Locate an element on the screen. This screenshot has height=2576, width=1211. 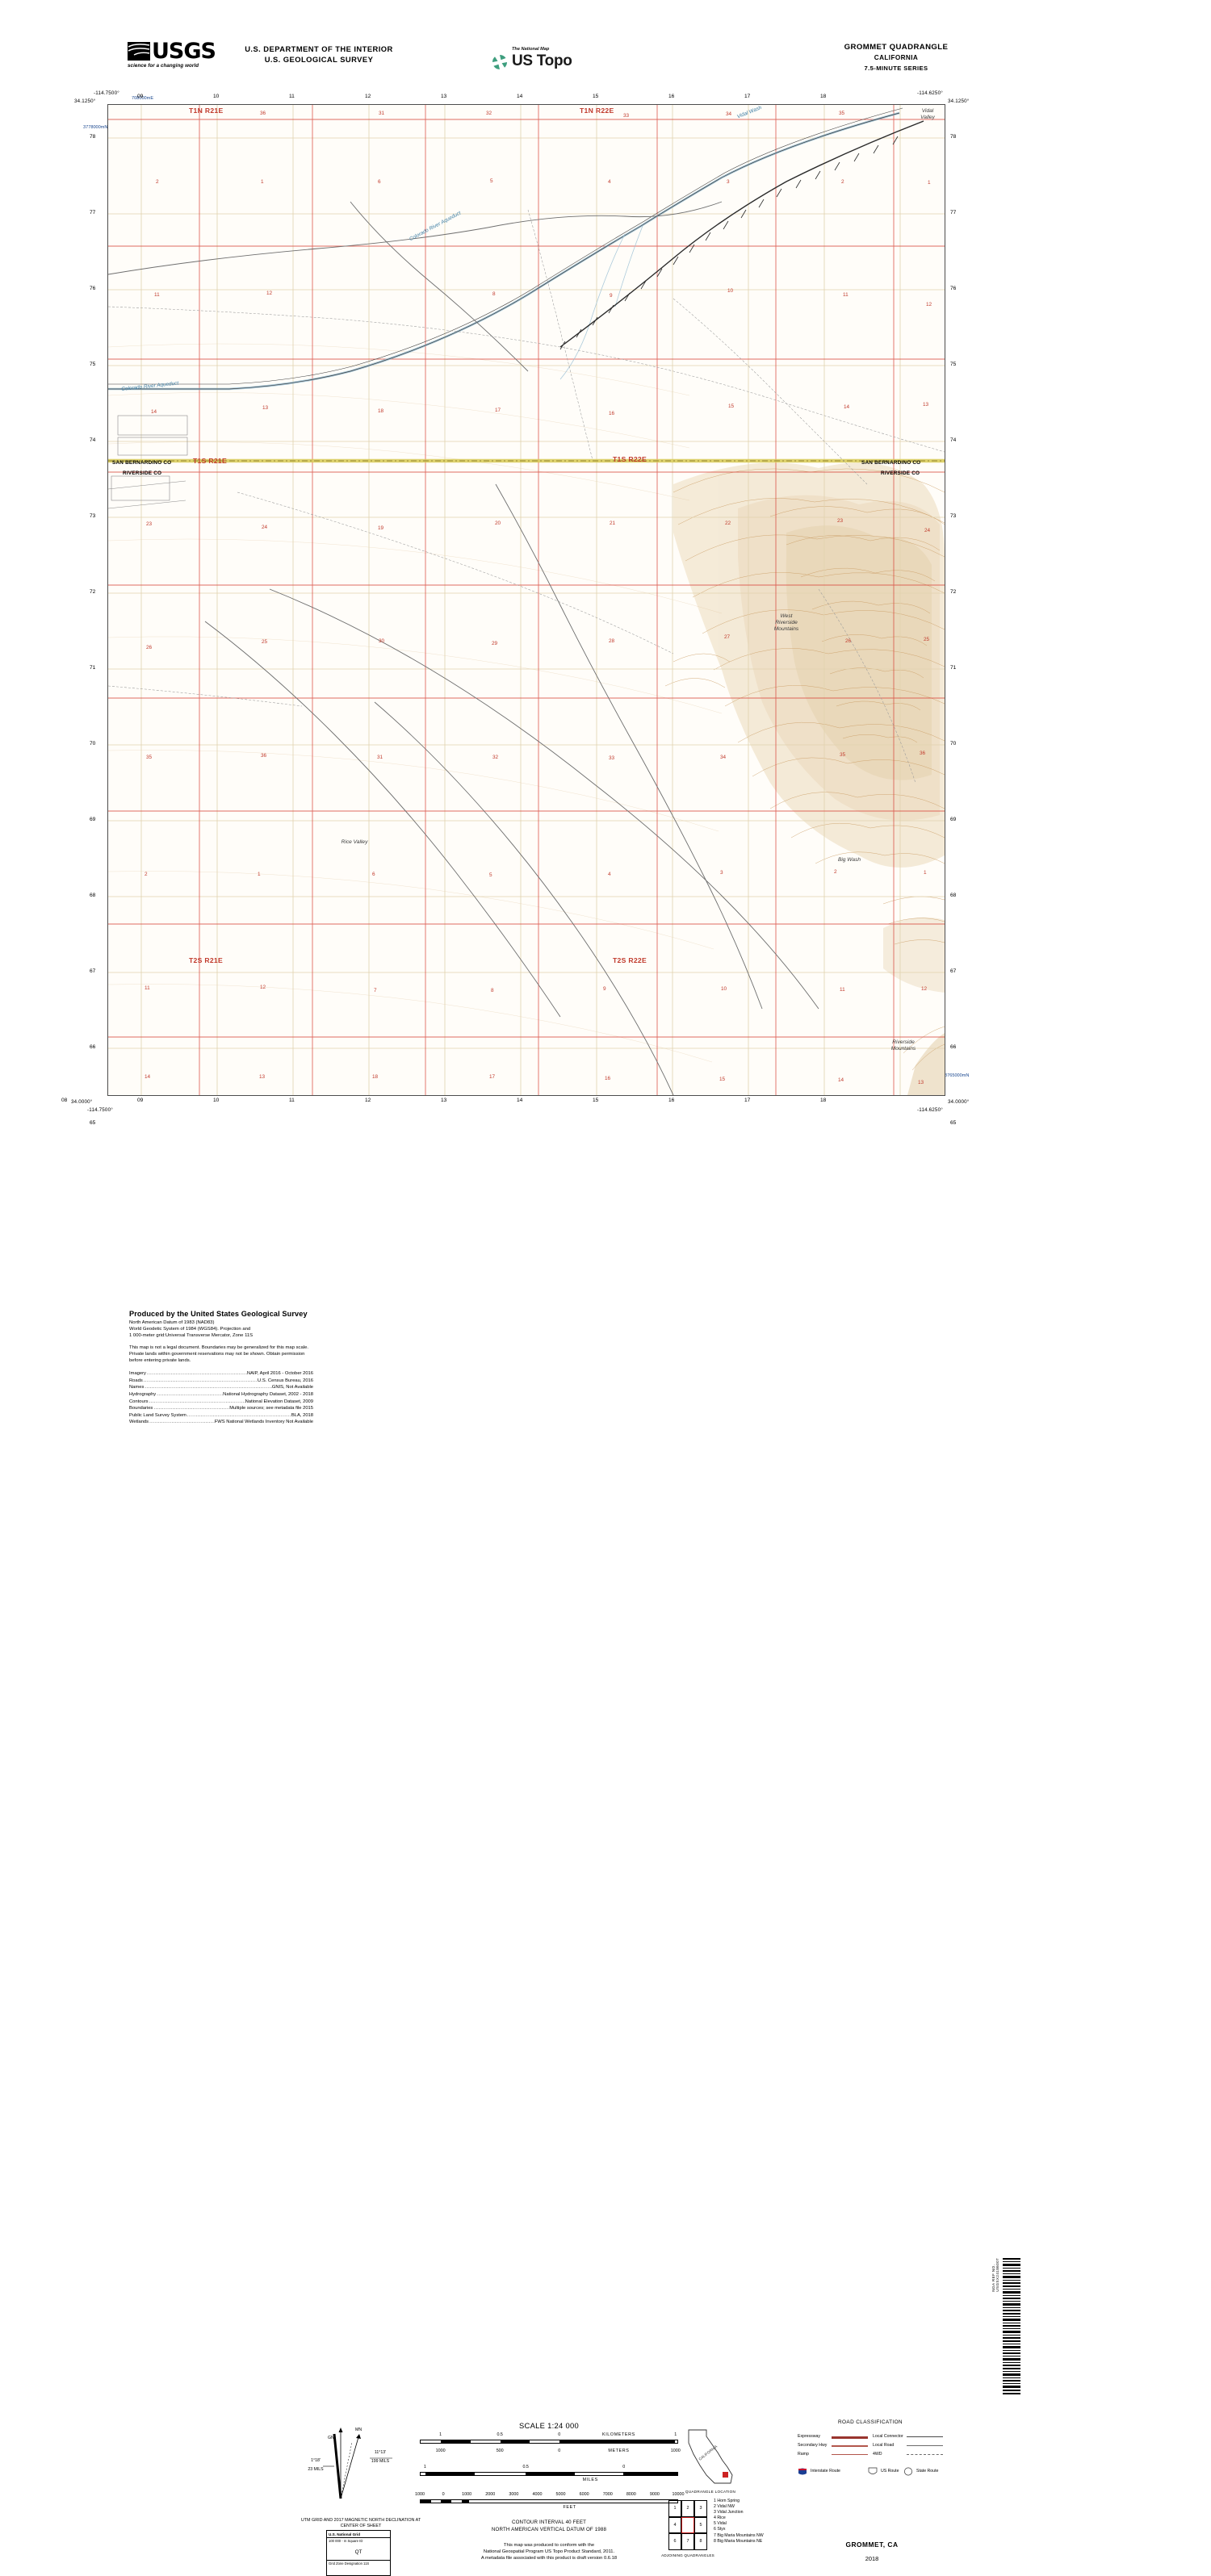
adjoining-cell: 8 is located at coordinates (700, 2541).